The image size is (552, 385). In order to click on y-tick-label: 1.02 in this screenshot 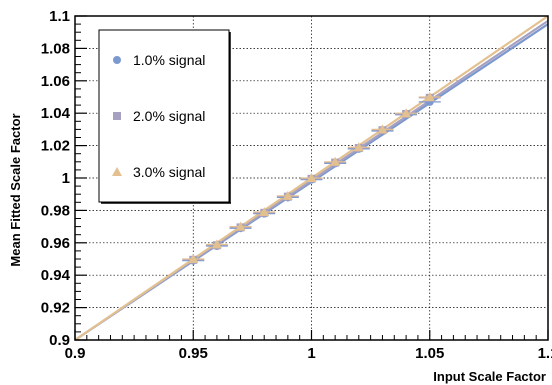, I will do `click(55, 146)`.